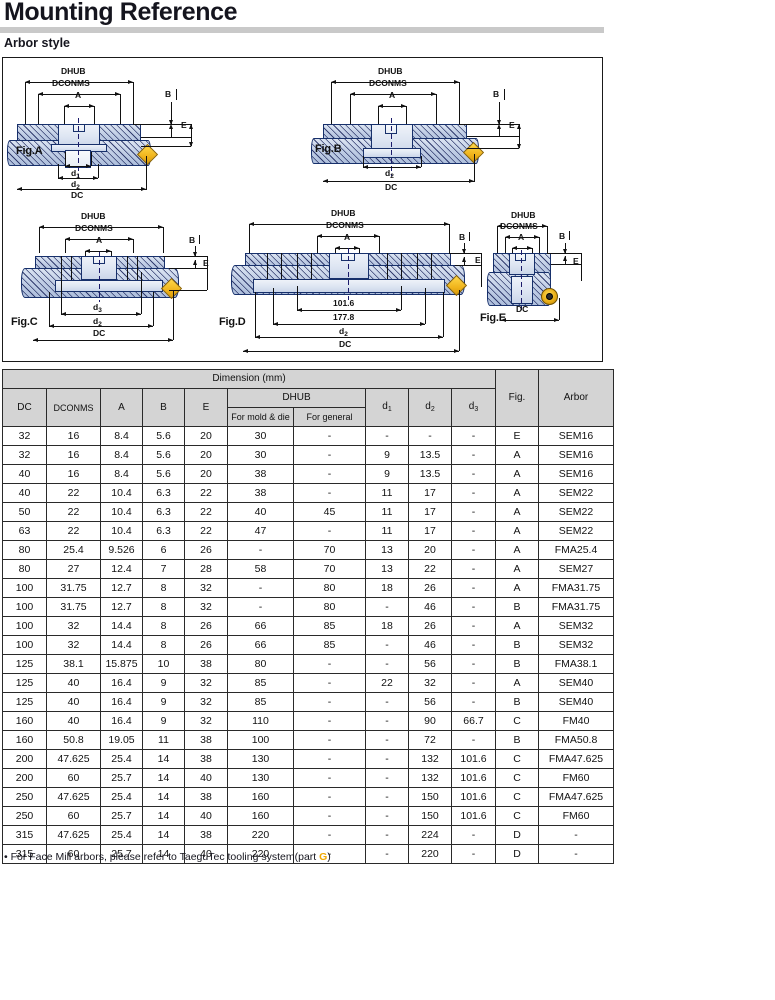 This screenshot has height=1000, width=775. I want to click on cell-a: 8.4, so click(121, 436).